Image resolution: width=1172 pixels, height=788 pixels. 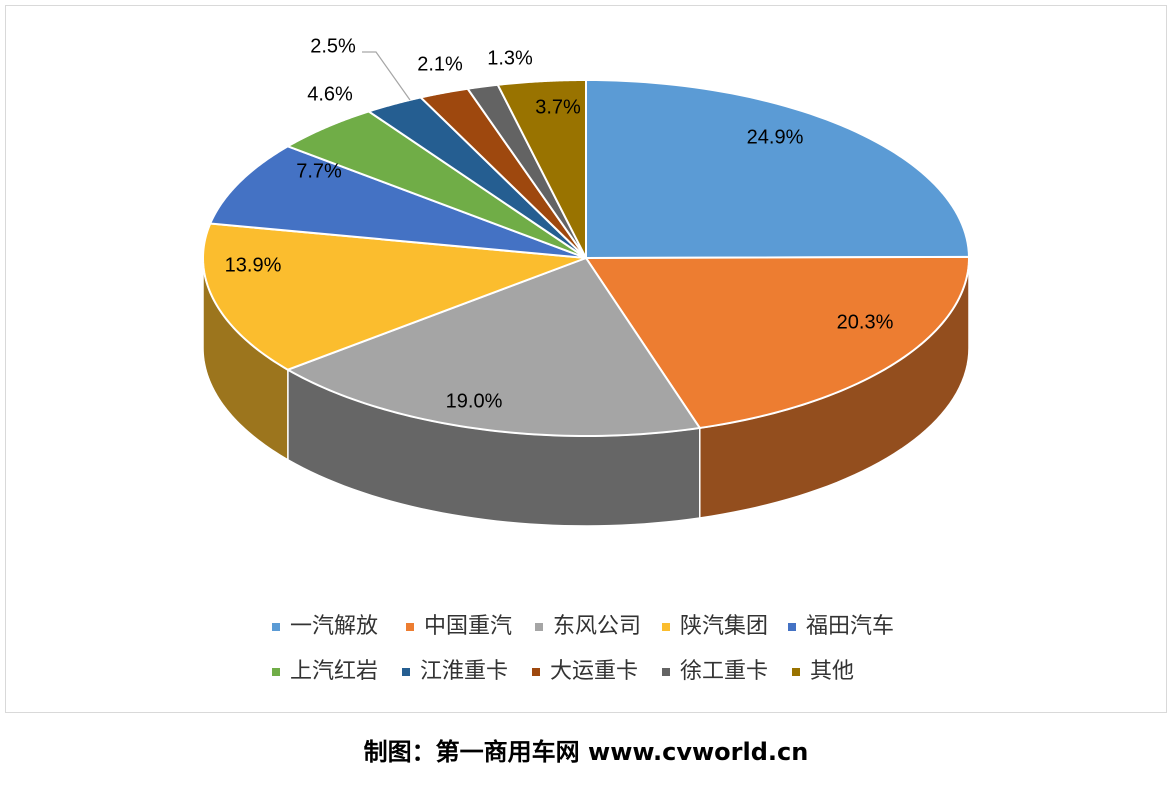 What do you see at coordinates (832, 671) in the screenshot?
I see `legend-label: 其他` at bounding box center [832, 671].